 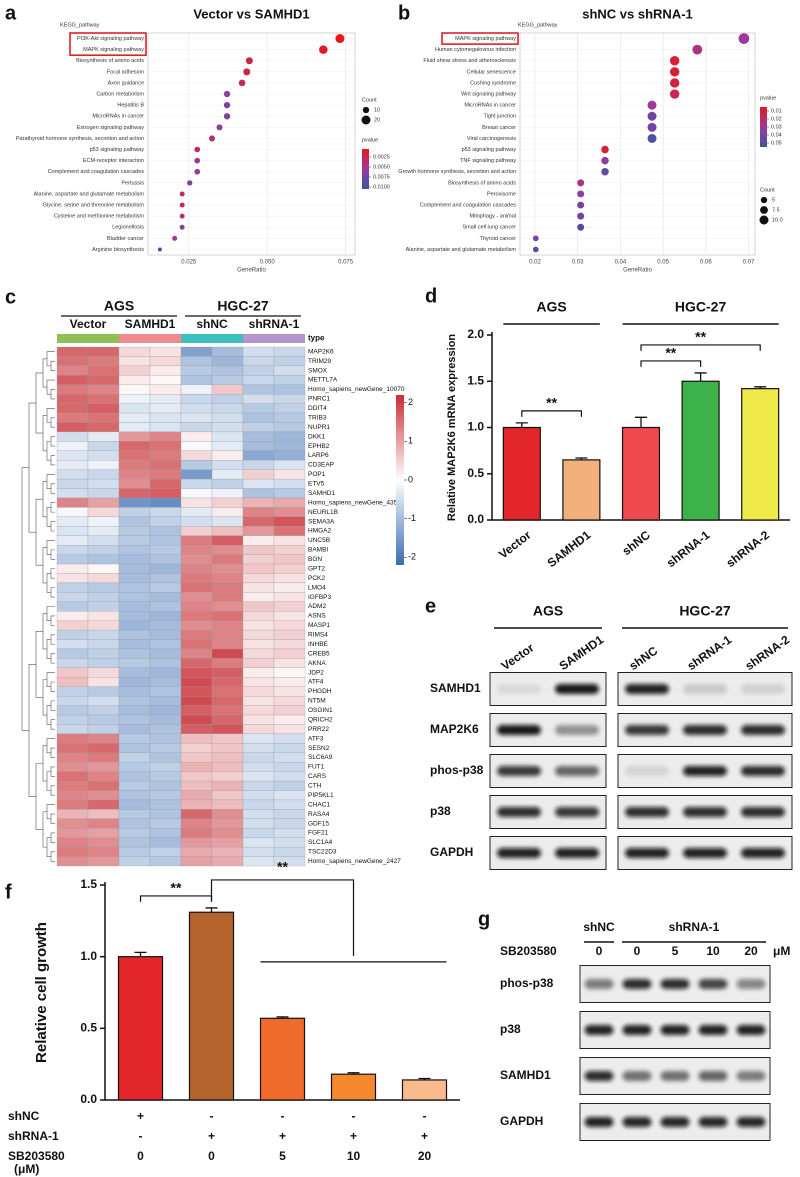 What do you see at coordinates (321, 795) in the screenshot?
I see `row-label: PIP5KL1` at bounding box center [321, 795].